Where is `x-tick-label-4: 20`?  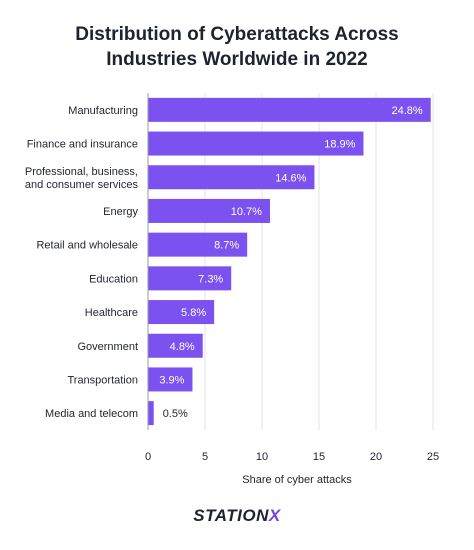
x-tick-label-4: 20 is located at coordinates (376, 457).